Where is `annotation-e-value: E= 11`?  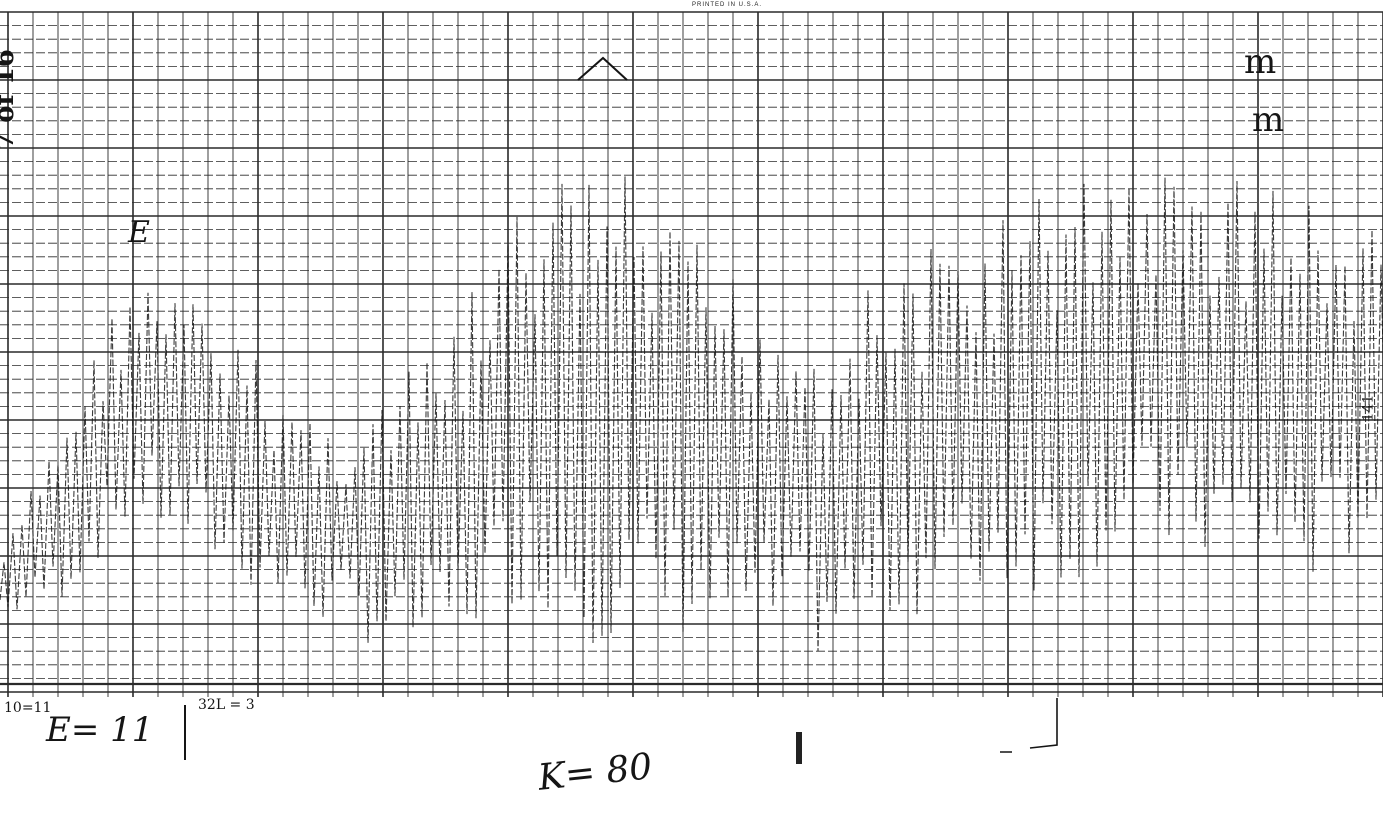 annotation-e-value: E= 11 is located at coordinates (100, 730).